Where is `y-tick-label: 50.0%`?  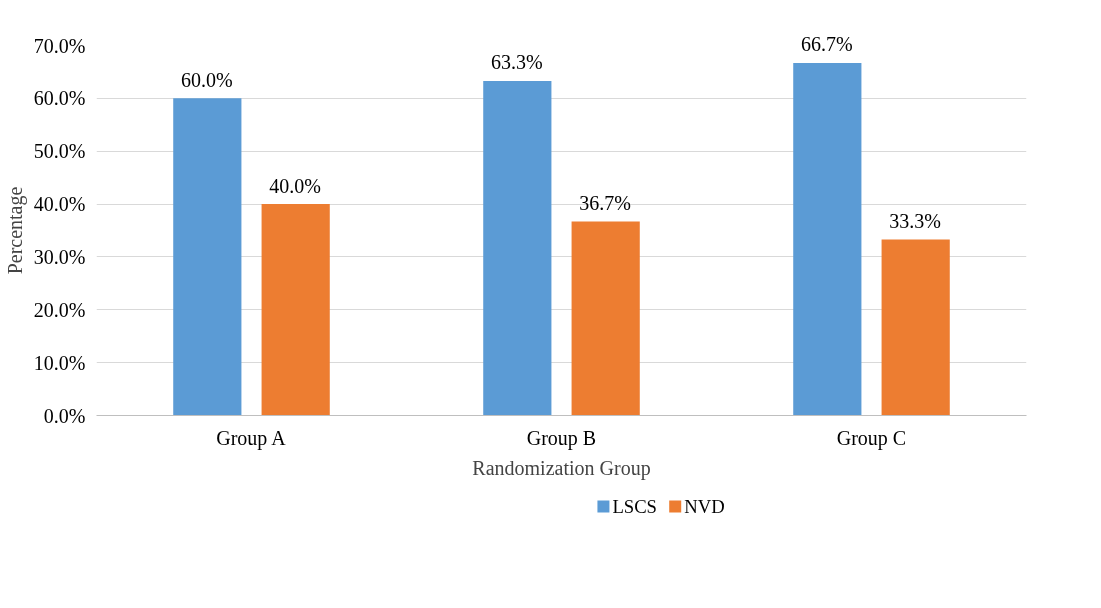
y-tick-label: 50.0% is located at coordinates (59, 151).